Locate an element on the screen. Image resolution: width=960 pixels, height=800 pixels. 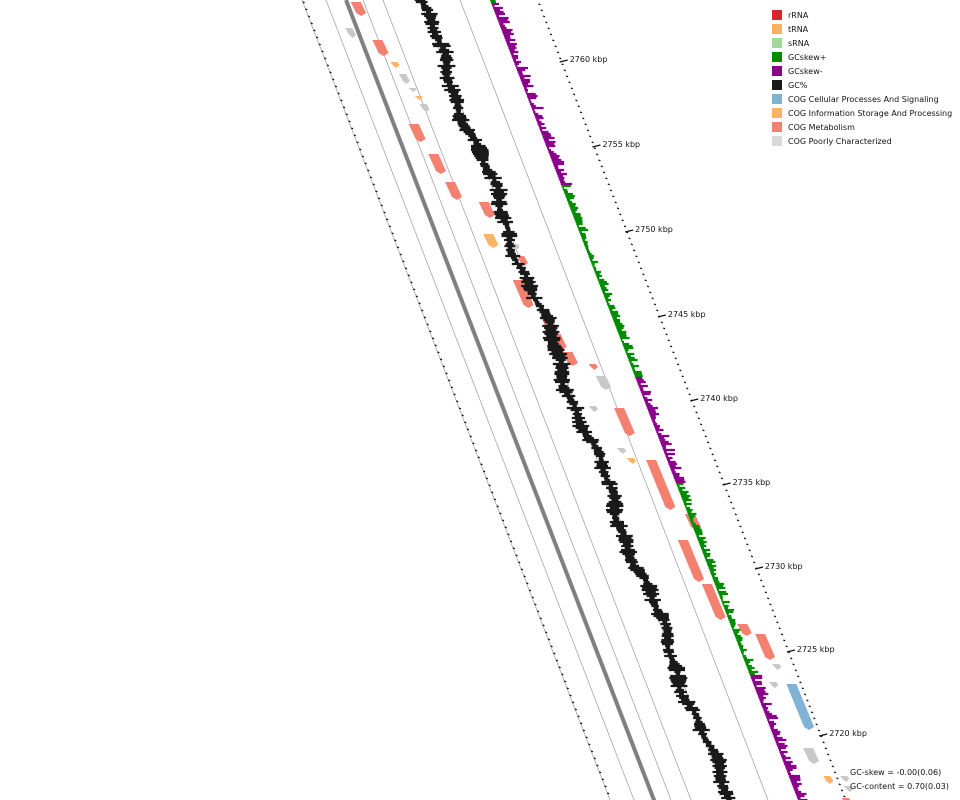
legend-label: COG Poorly Characterized is located at coordinates (840, 141).